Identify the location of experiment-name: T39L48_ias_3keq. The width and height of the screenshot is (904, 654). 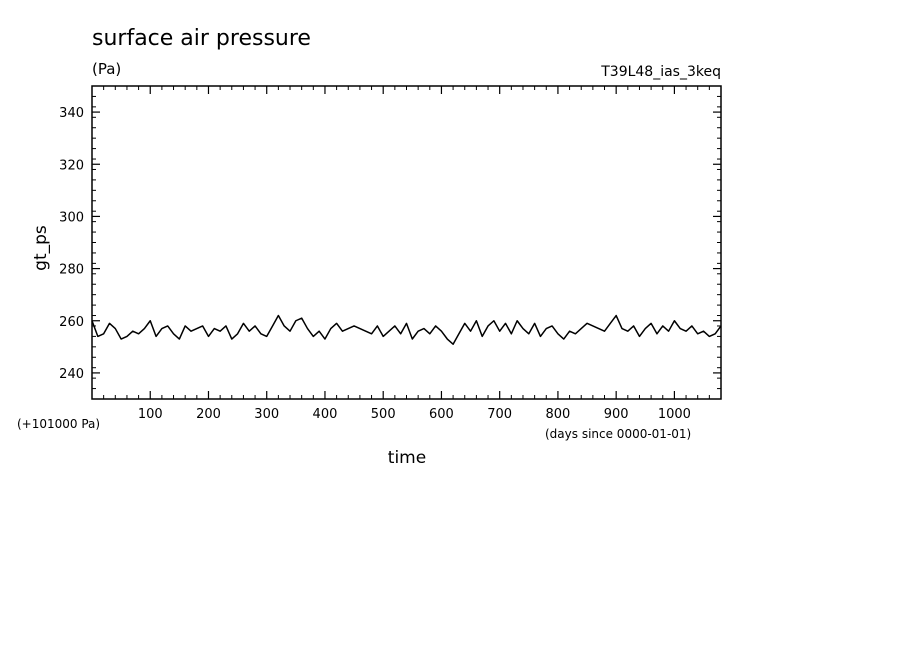
(660, 72).